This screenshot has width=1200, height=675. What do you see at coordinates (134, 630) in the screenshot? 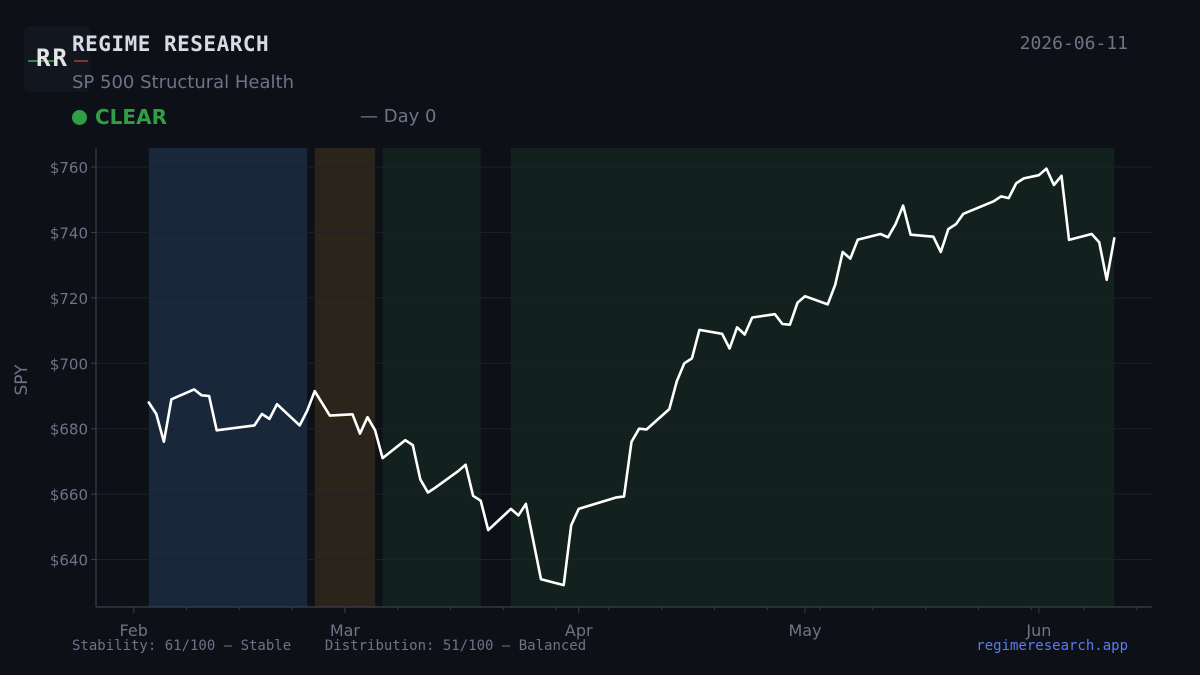
I see `x-tick-label: Feb` at bounding box center [134, 630].